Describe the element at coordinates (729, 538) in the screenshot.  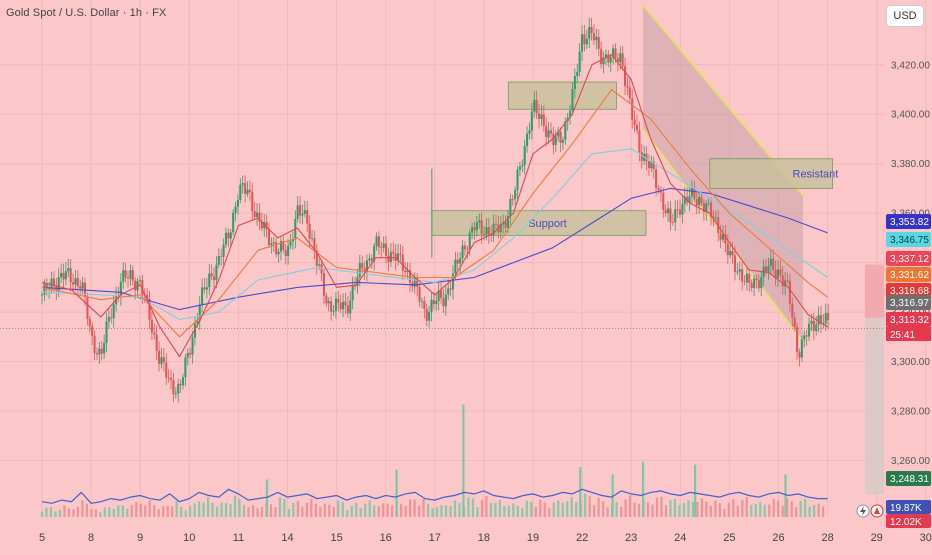
I see `x-tick-label: 25` at that location.